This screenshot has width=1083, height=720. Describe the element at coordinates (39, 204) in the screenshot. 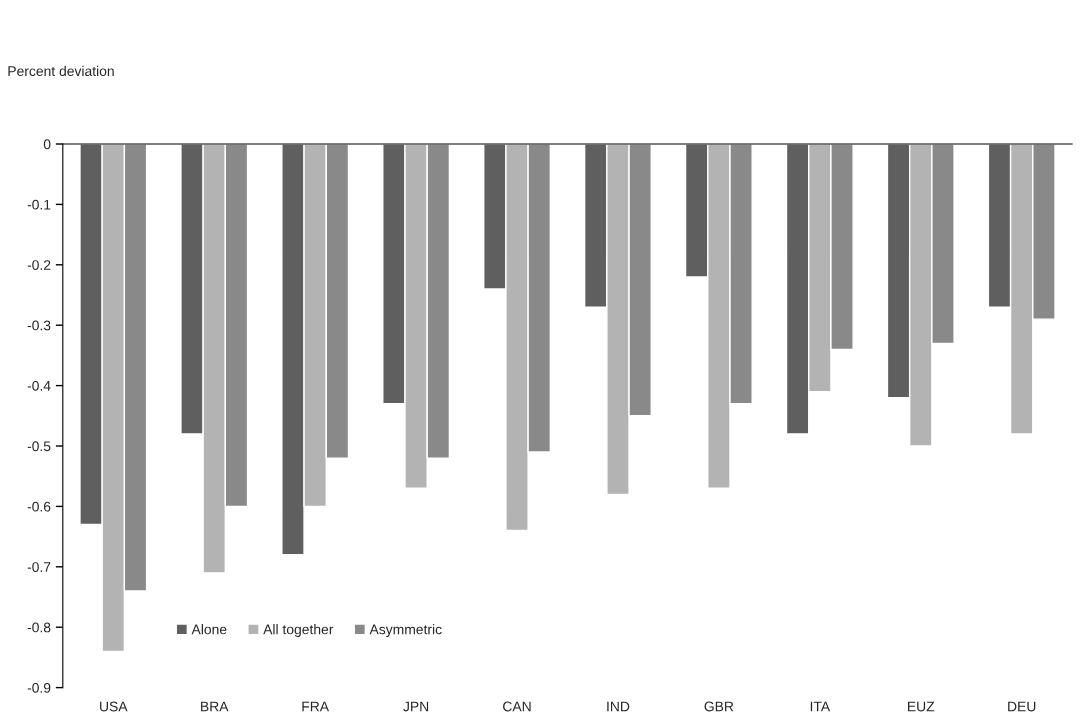

I see `y-tick-label: -0.1` at that location.